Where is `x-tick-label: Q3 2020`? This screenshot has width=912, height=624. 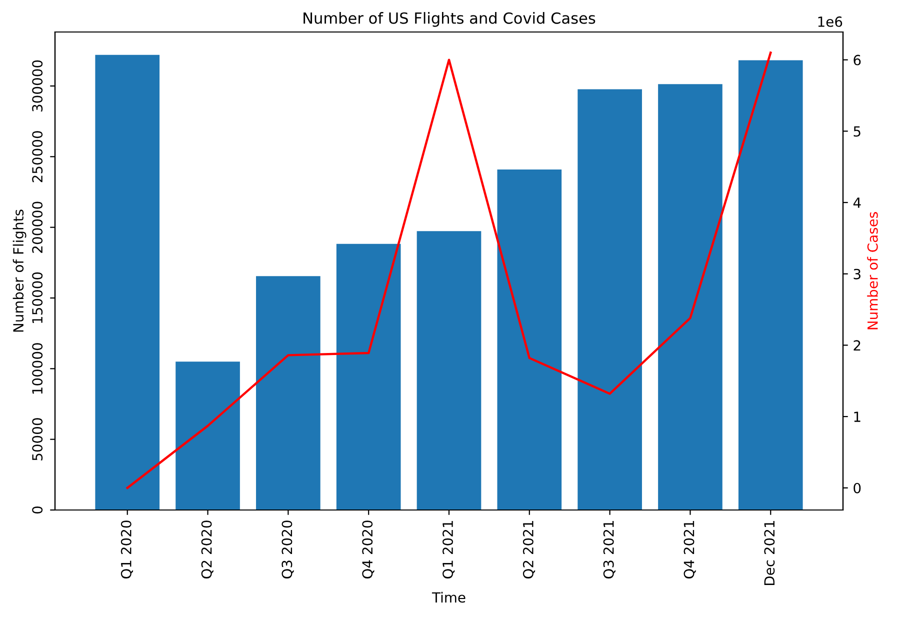 x-tick-label: Q3 2020 is located at coordinates (288, 549).